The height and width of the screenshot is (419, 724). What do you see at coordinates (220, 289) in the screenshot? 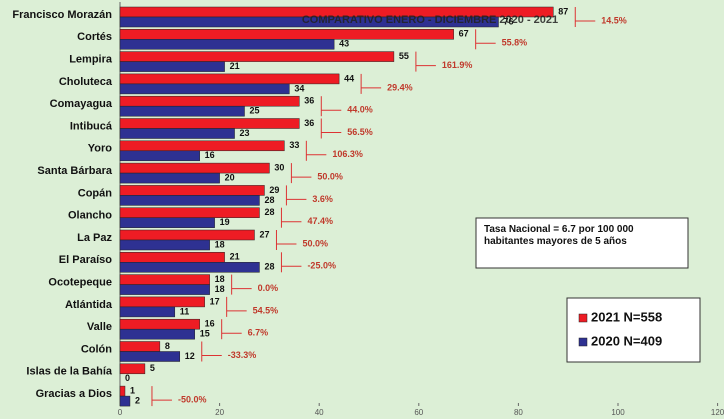
I see `value-label: 18` at bounding box center [220, 289].